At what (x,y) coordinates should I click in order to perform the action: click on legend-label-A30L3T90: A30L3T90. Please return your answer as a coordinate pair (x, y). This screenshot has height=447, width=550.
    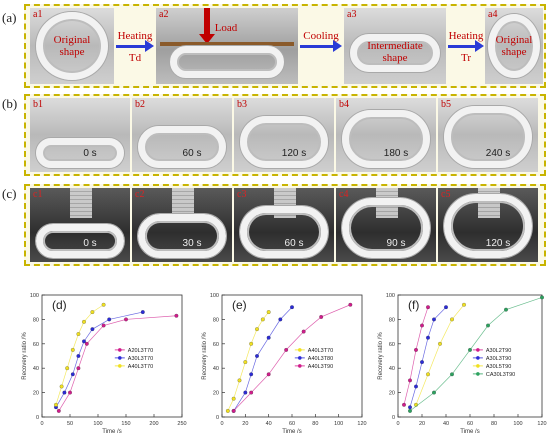
    Looking at the image, I should click on (498, 359).